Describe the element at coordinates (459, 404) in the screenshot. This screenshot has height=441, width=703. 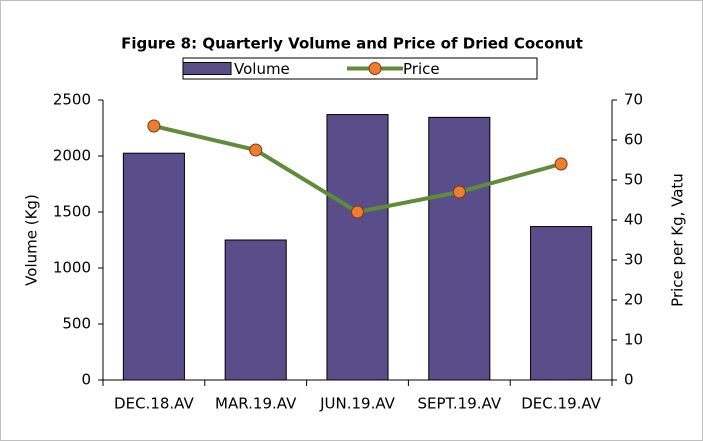
I see `x-tick-label: SEPT.19.AV` at that location.